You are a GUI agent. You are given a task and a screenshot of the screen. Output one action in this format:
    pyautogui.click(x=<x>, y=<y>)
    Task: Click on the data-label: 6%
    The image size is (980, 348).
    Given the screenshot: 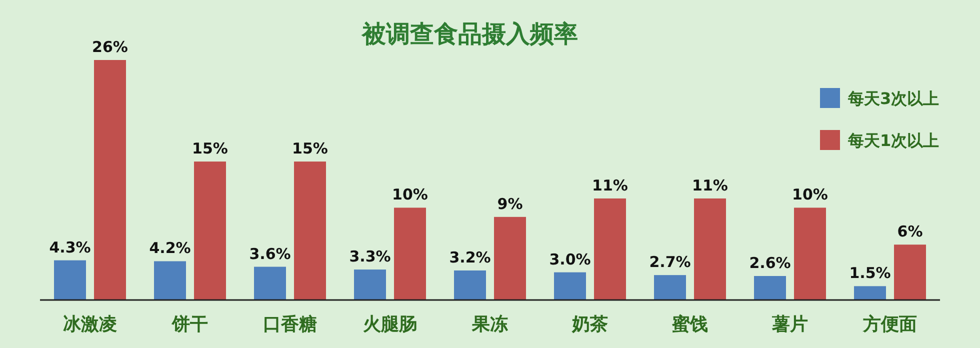 What is the action you would take?
    pyautogui.click(x=910, y=231)
    